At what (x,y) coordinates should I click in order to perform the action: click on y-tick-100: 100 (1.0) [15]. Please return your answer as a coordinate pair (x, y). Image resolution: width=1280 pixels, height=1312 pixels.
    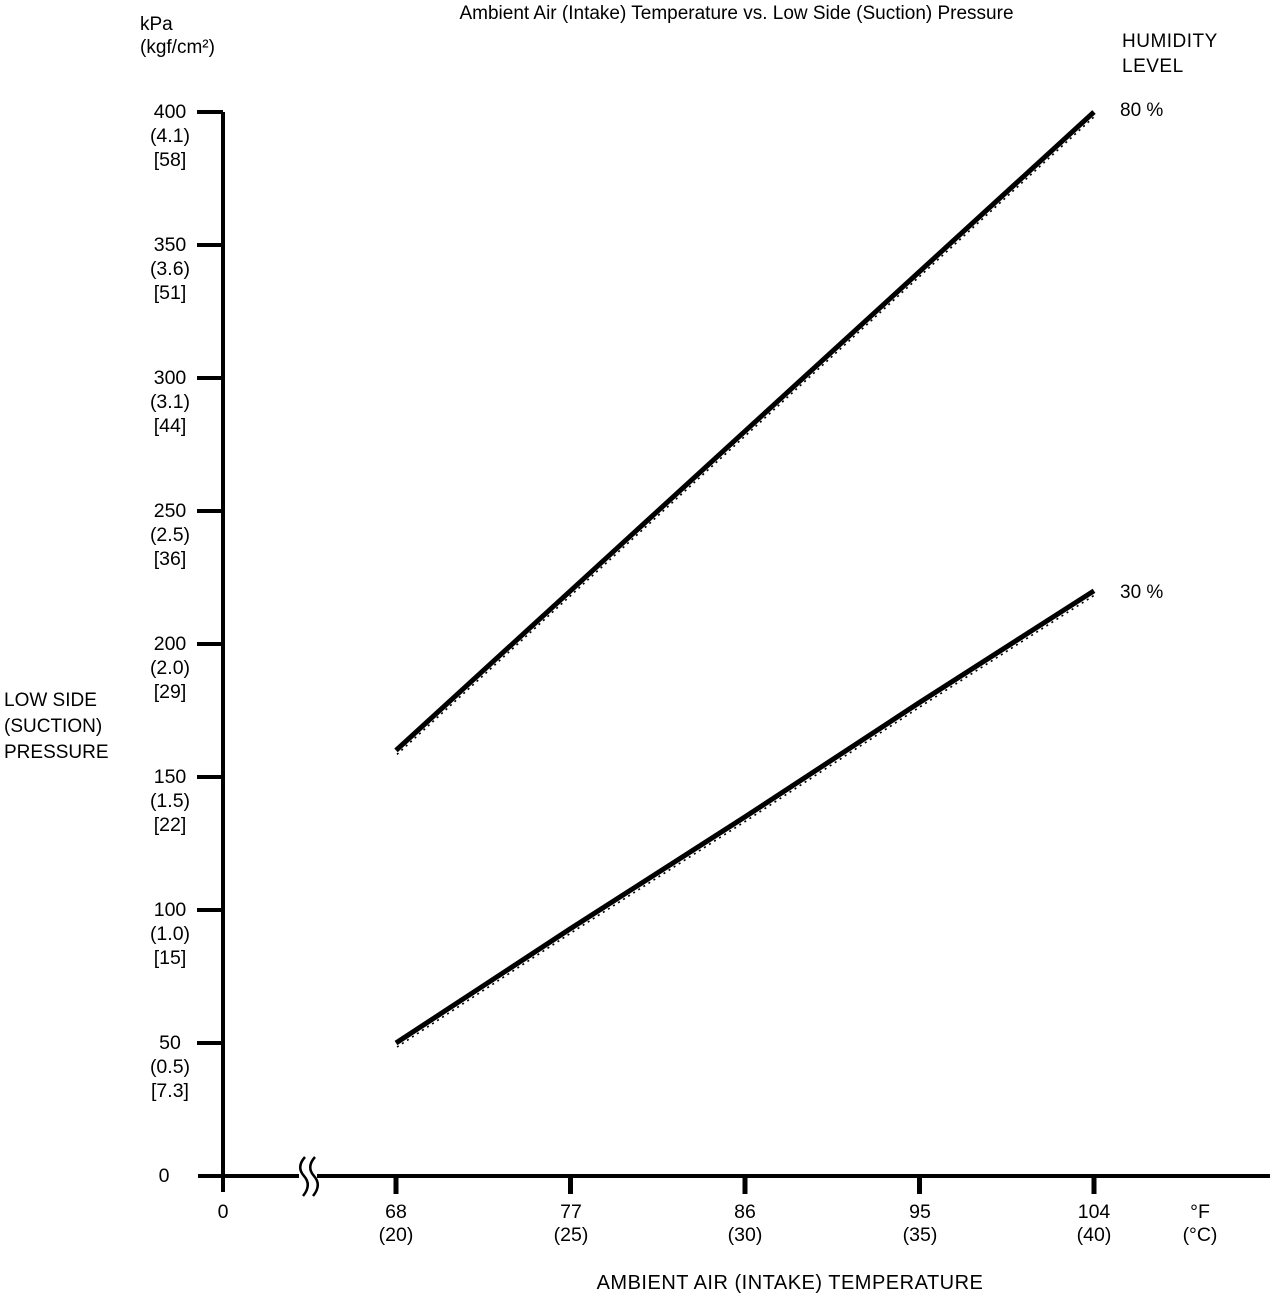
    Looking at the image, I should click on (170, 934).